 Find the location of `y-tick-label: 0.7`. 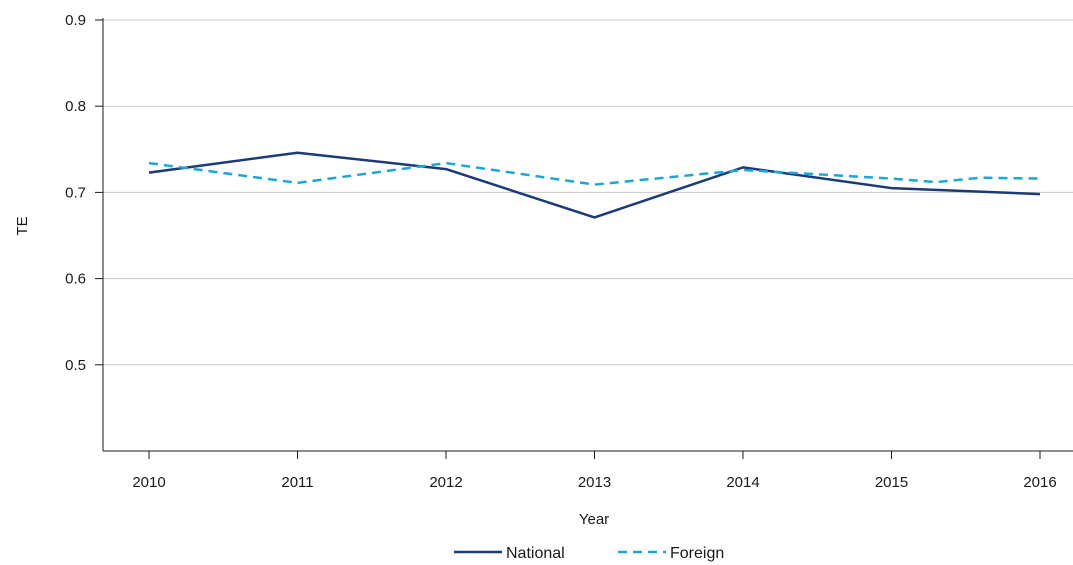

y-tick-label: 0.7 is located at coordinates (75, 192).